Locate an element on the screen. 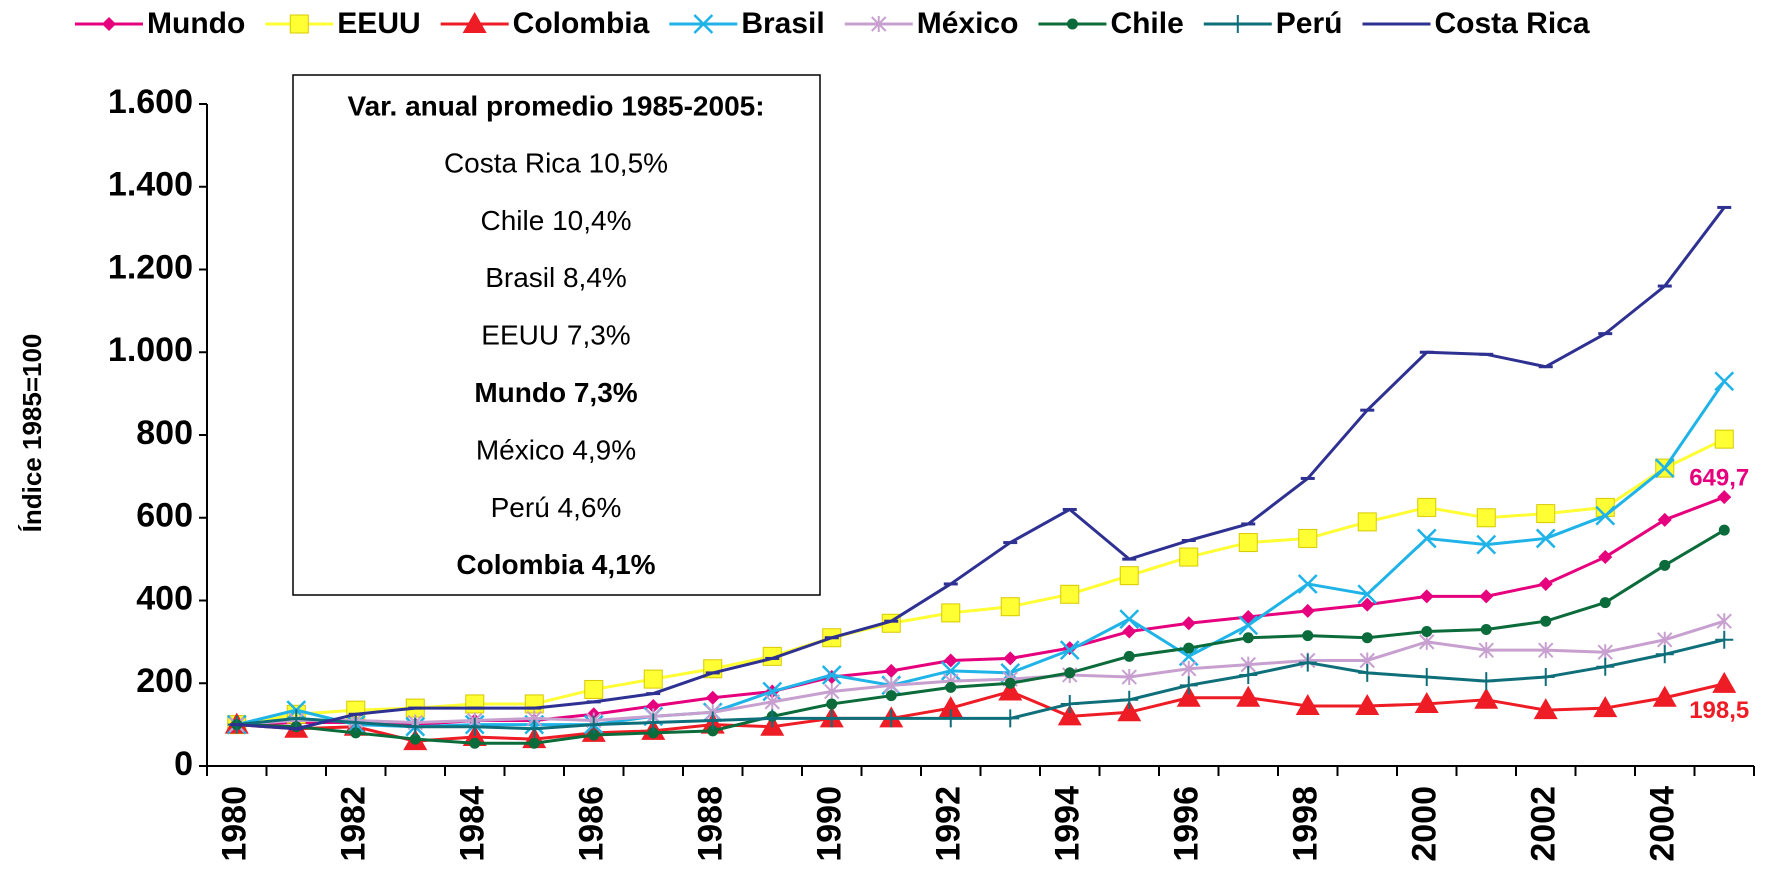 This screenshot has height=891, width=1786. annotation-line: Chile 10,4% is located at coordinates (556, 220).